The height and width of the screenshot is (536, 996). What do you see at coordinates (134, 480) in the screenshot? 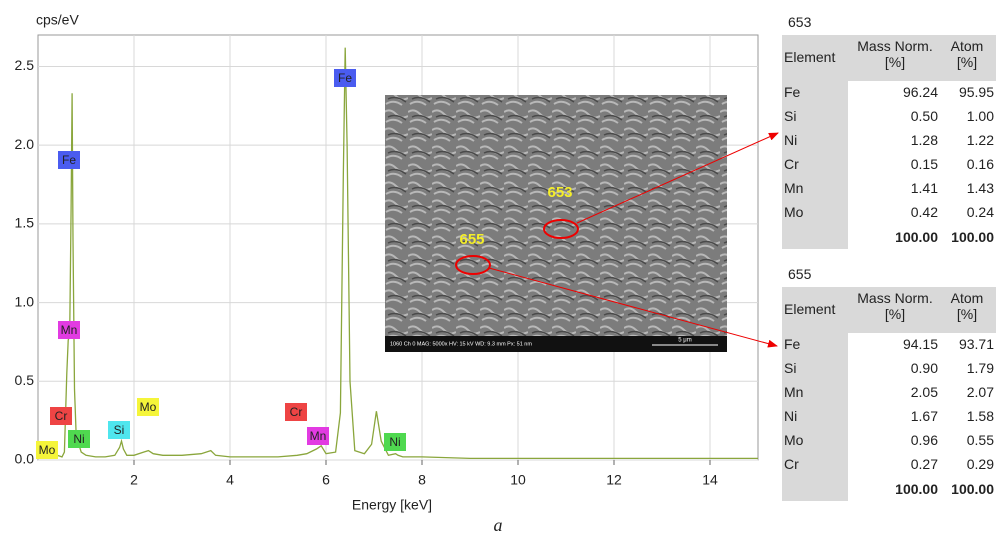
I see `x-tick-label: 2` at bounding box center [134, 480].